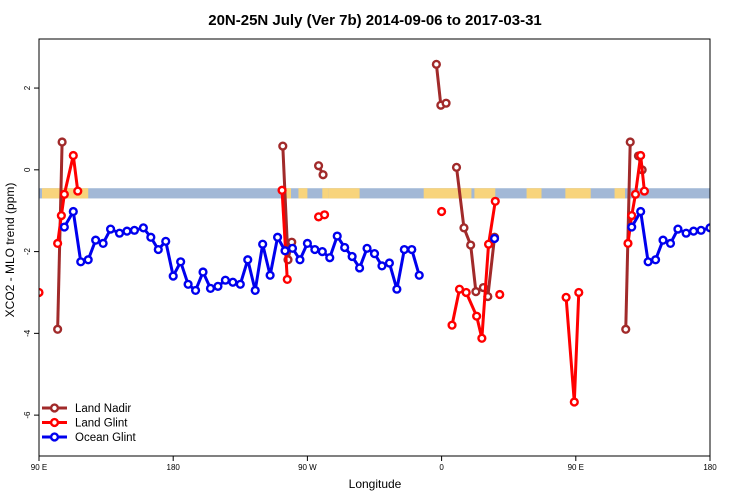 The image size is (750, 500). I want to click on x-tick-label: 180, so click(710, 467).